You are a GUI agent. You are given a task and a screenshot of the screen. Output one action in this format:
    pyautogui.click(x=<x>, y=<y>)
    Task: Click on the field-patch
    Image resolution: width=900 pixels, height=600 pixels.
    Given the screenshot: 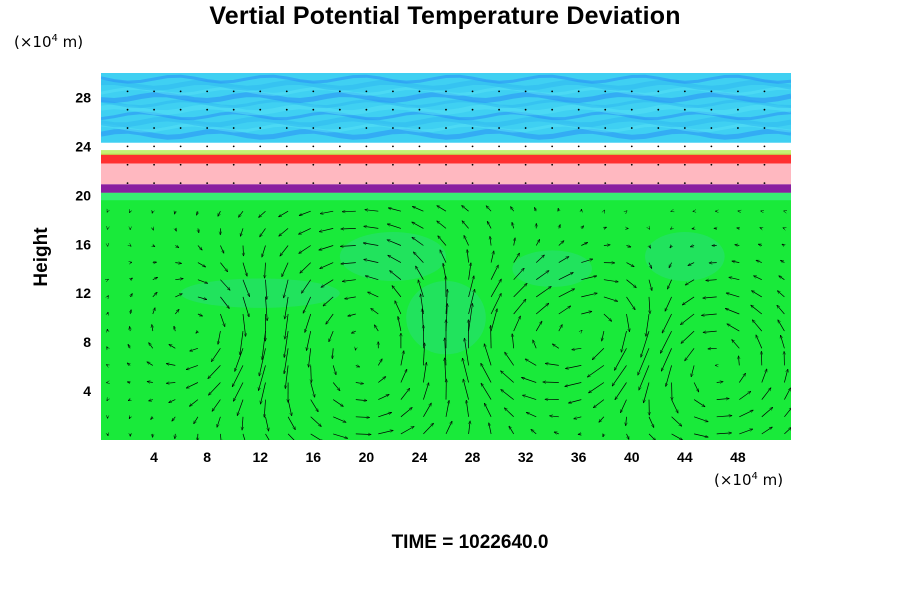 What is the action you would take?
    pyautogui.click(x=552, y=269)
    